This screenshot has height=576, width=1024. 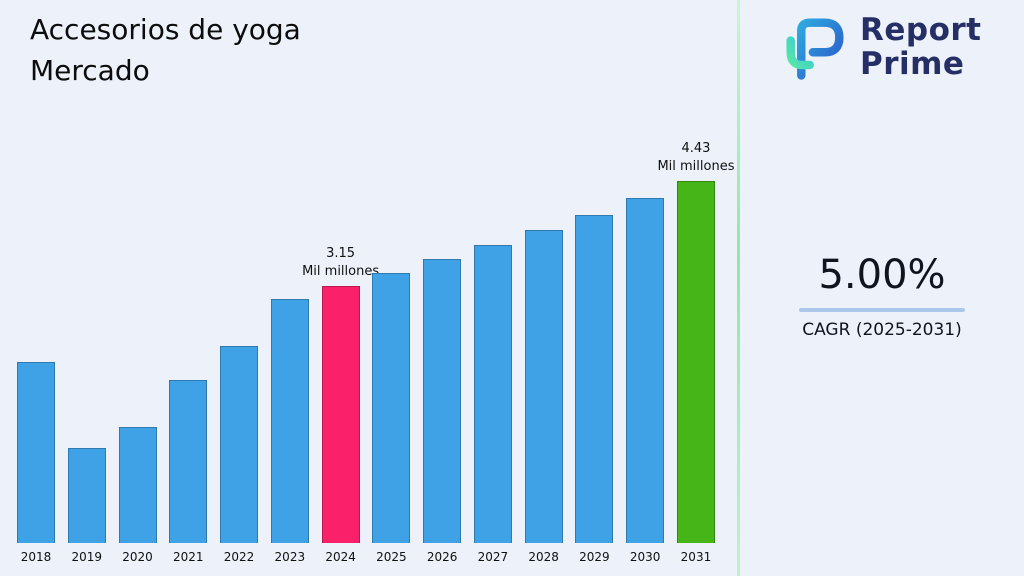 I want to click on x-axis-label: 2029, so click(x=594, y=557).